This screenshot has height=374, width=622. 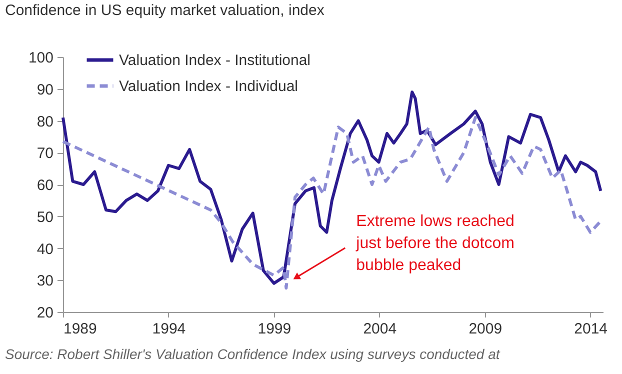 I want to click on x-tick-label: 2014, so click(x=591, y=329).